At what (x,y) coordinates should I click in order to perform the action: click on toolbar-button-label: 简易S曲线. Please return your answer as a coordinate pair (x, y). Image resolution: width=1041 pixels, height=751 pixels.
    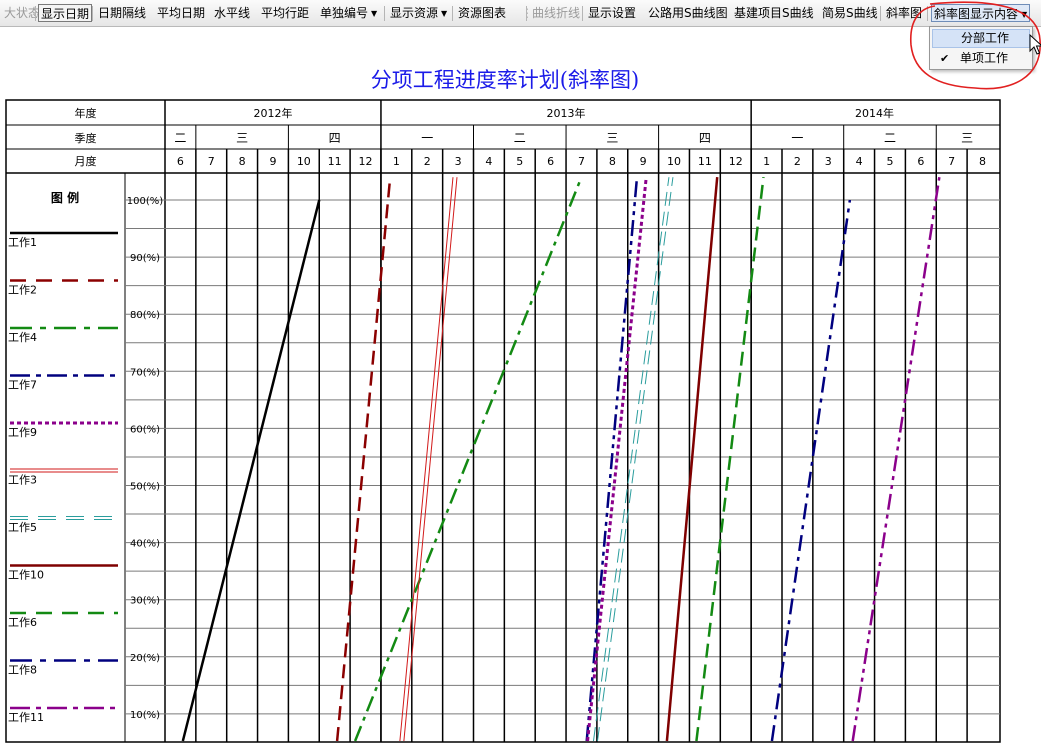
    Looking at the image, I should click on (850, 13).